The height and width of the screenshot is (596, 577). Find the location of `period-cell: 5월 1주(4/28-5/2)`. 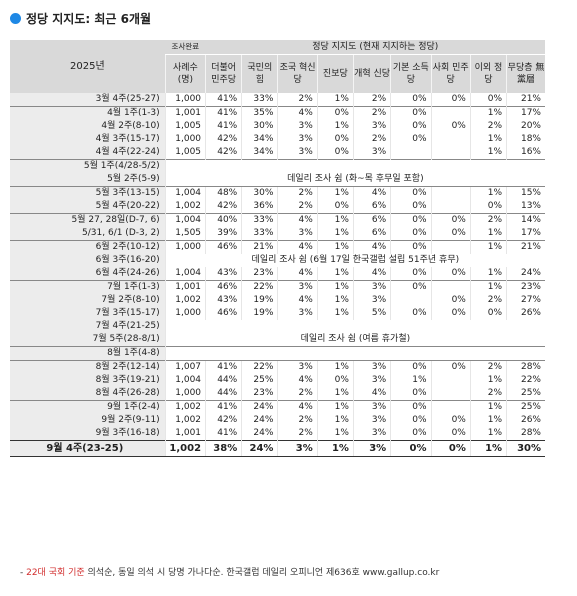

period-cell: 5월 1주(4/28-5/2) is located at coordinates (88, 166).